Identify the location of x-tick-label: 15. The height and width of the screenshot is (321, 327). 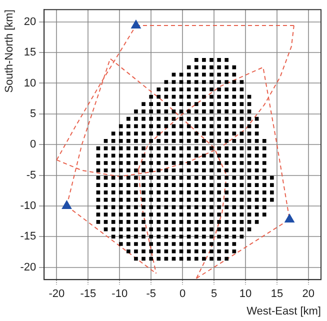
(277, 294).